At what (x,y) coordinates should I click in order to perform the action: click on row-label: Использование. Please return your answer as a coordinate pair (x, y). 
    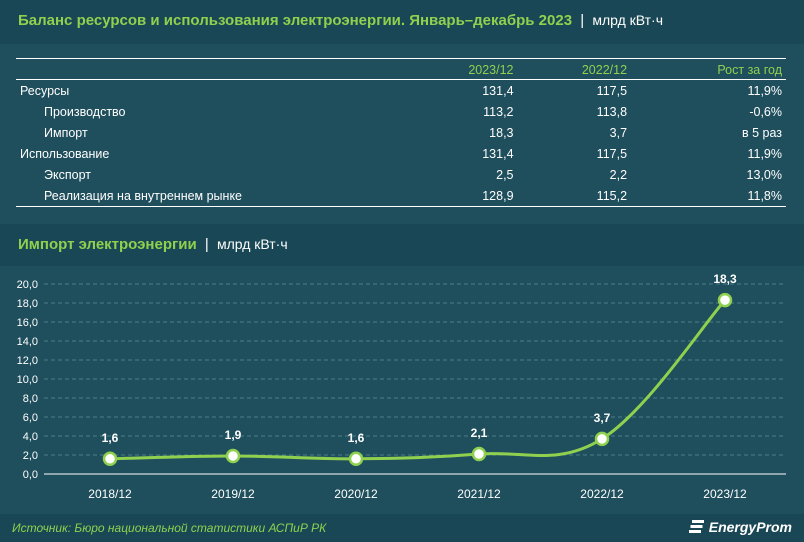
    Looking at the image, I should click on (65, 154).